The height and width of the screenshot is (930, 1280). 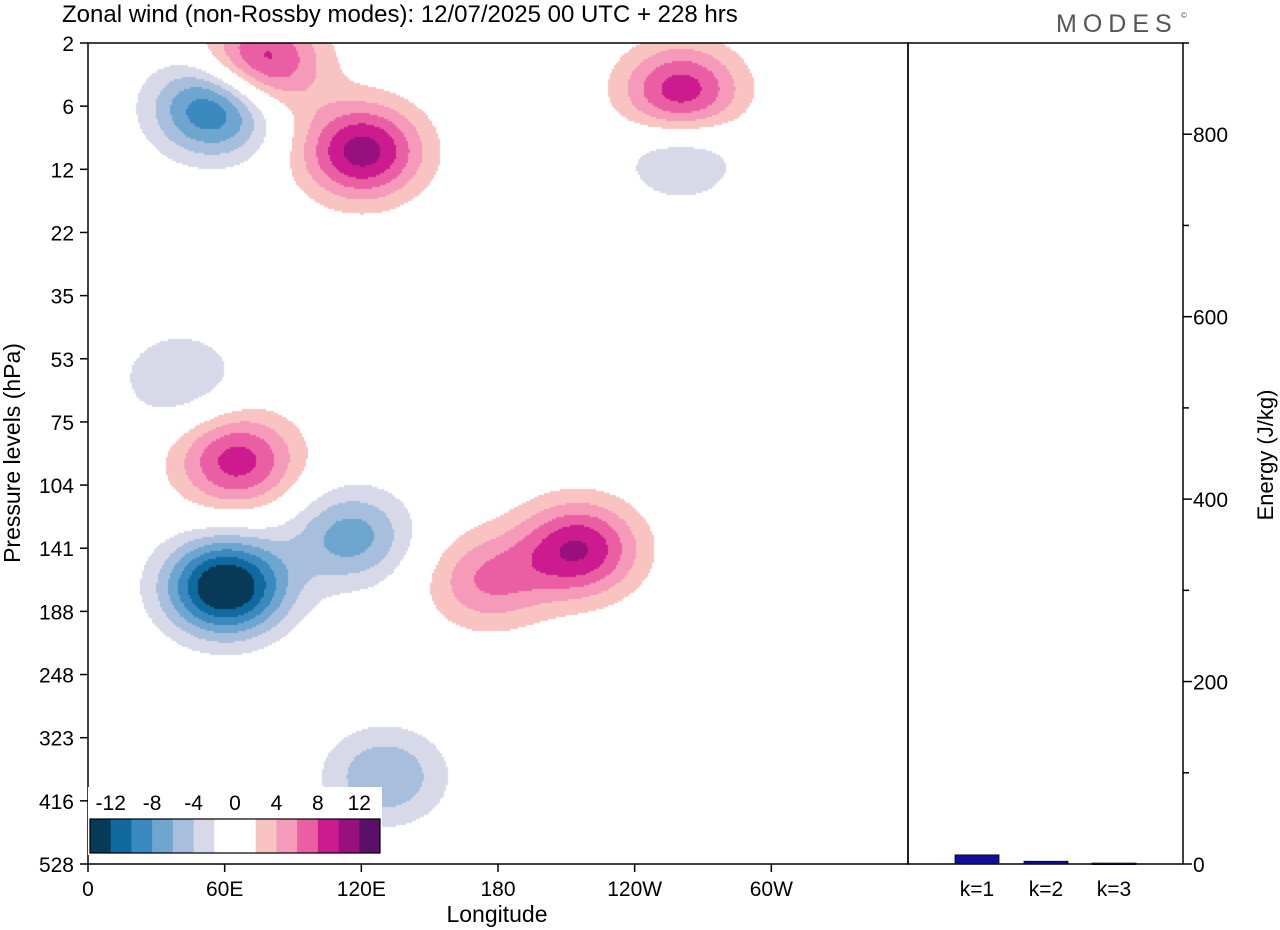 What do you see at coordinates (68, 107) in the screenshot?
I see `y-tick-label: 6` at bounding box center [68, 107].